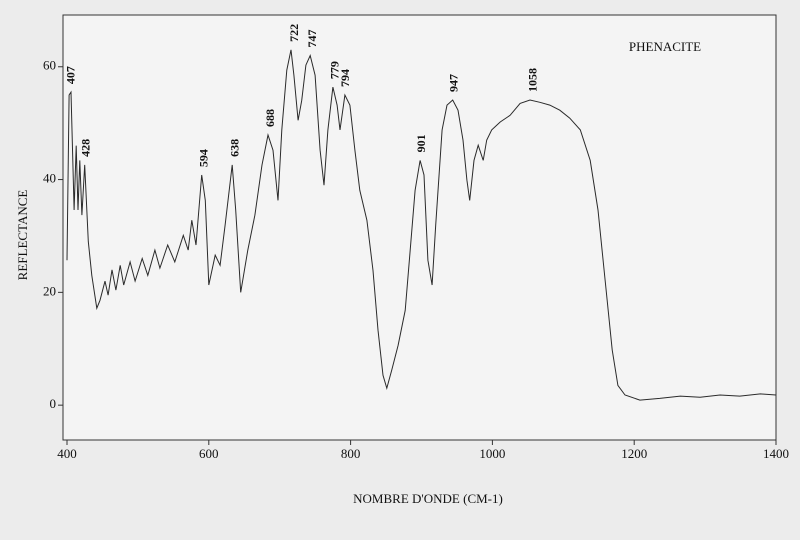 The width and height of the screenshot is (800, 540). I want to click on y-tick-label: 40, so click(49, 178).